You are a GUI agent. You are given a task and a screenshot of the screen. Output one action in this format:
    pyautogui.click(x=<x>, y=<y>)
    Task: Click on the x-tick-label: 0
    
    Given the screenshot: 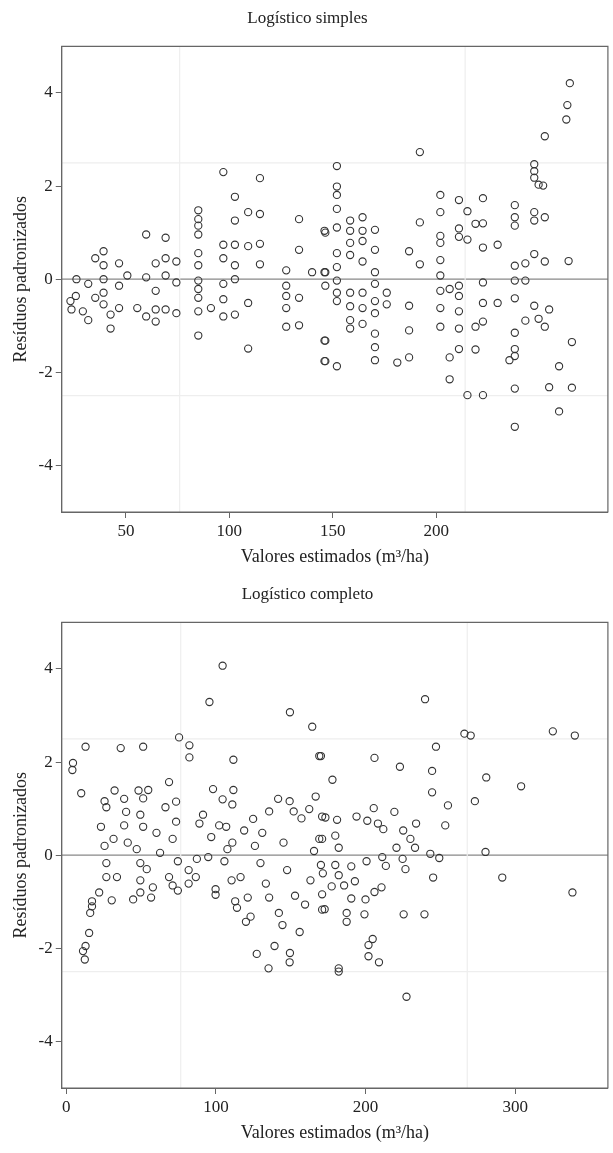 What is the action you would take?
    pyautogui.click(x=66, y=1106)
    